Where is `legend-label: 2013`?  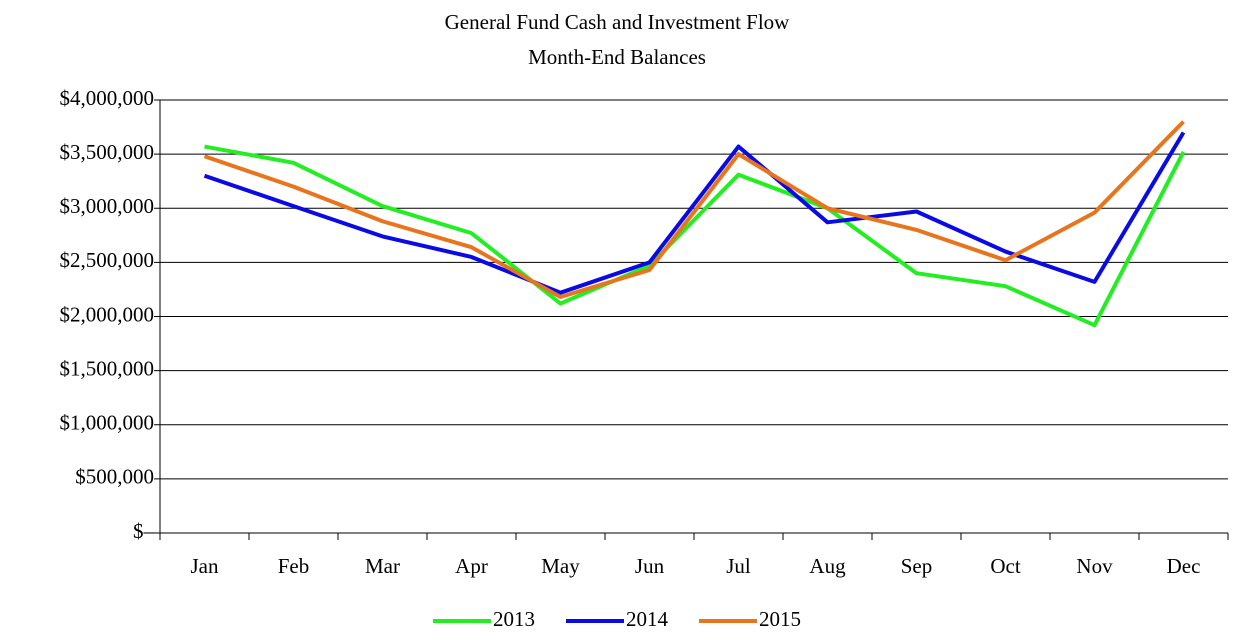 legend-label: 2013 is located at coordinates (514, 619).